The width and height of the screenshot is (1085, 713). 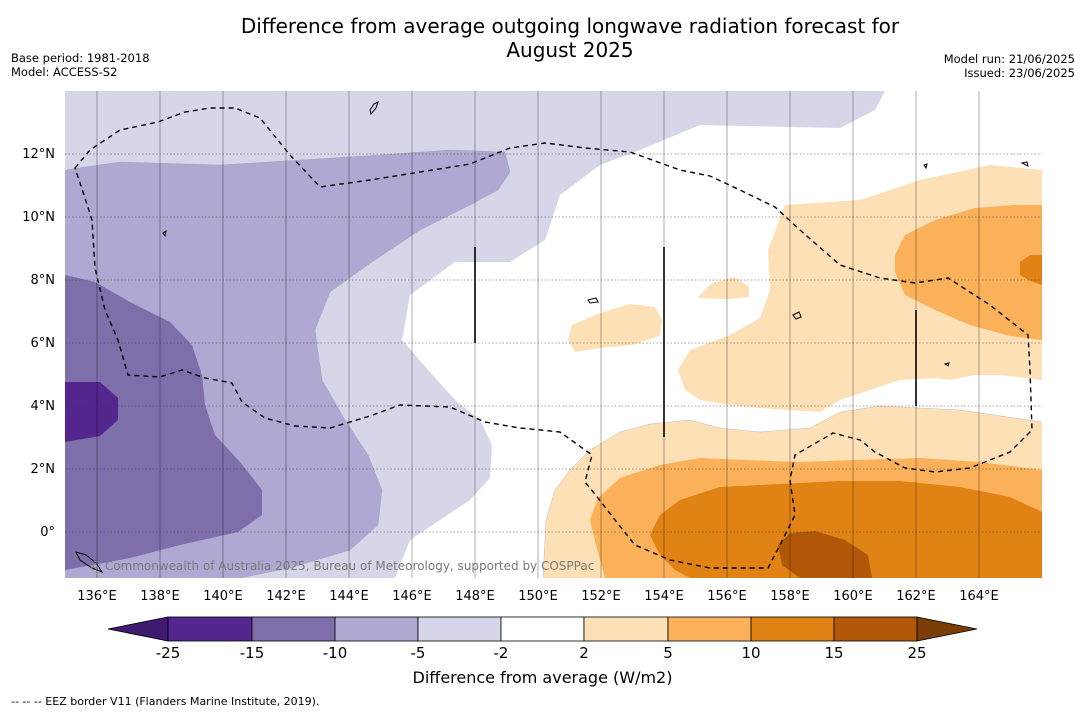 What do you see at coordinates (664, 596) in the screenshot?
I see `lon-label: 154°E` at bounding box center [664, 596].